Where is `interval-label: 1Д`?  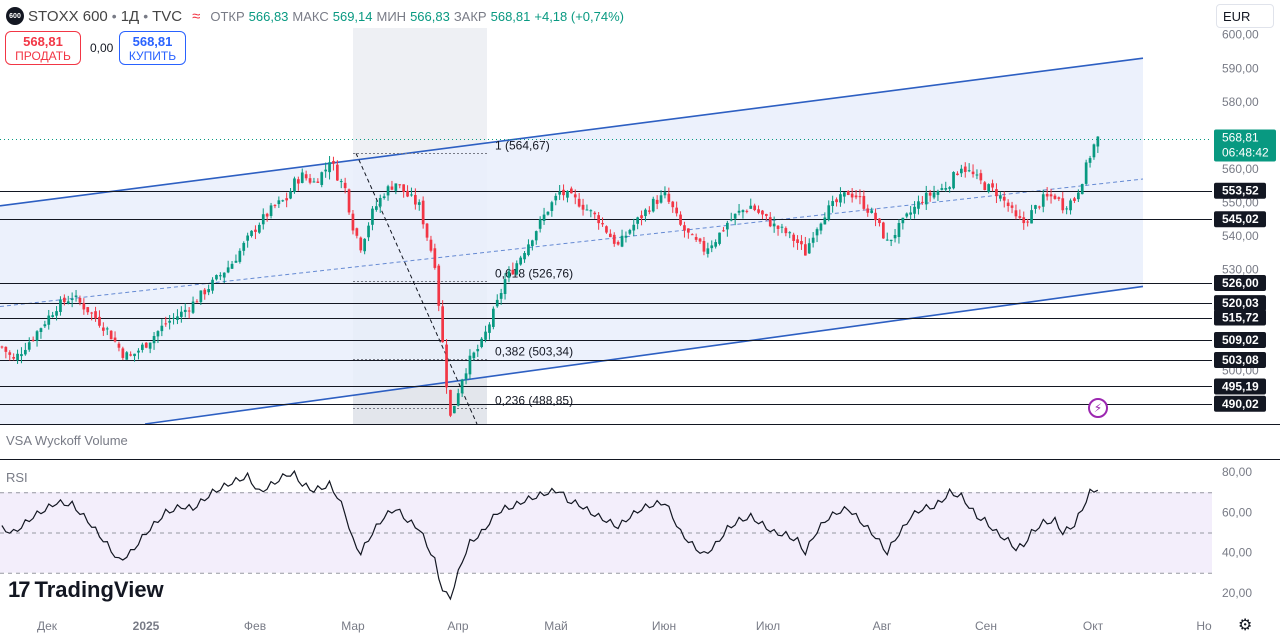
interval-label: 1Д is located at coordinates (130, 16).